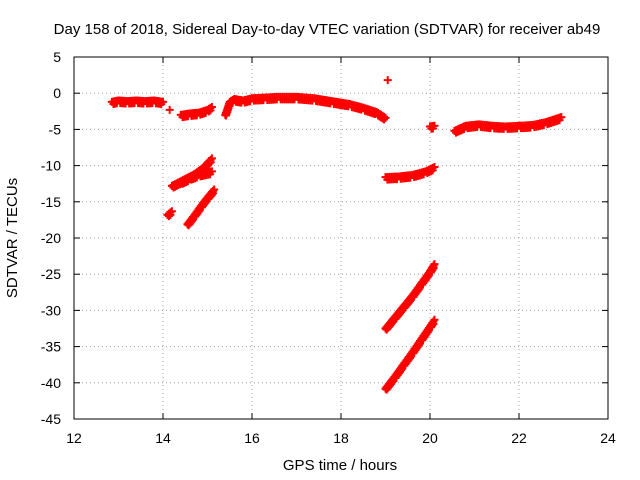 Image resolution: width=640 pixels, height=480 pixels. I want to click on y-axis-label: SDTVAR / TECUs, so click(12, 238).